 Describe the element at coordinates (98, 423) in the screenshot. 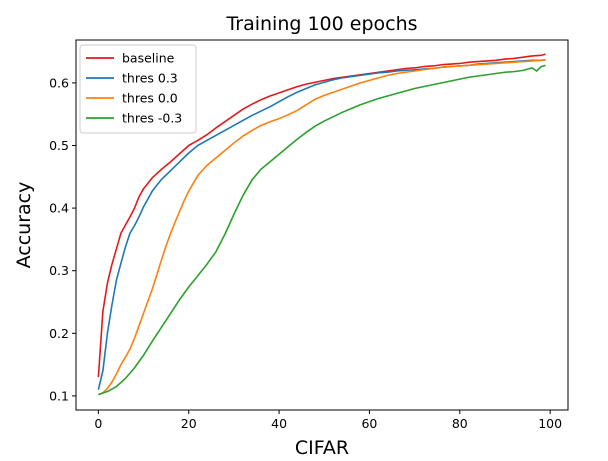

I see `x-tick-label: 0` at that location.